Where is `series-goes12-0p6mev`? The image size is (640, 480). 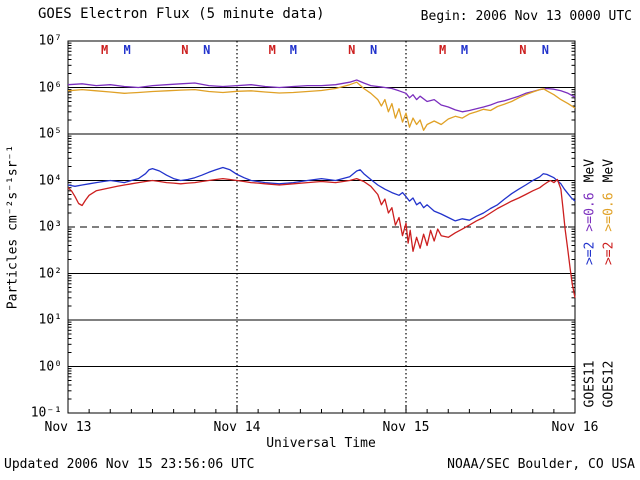
series-goes12-0p6mev is located at coordinates (321, 106).